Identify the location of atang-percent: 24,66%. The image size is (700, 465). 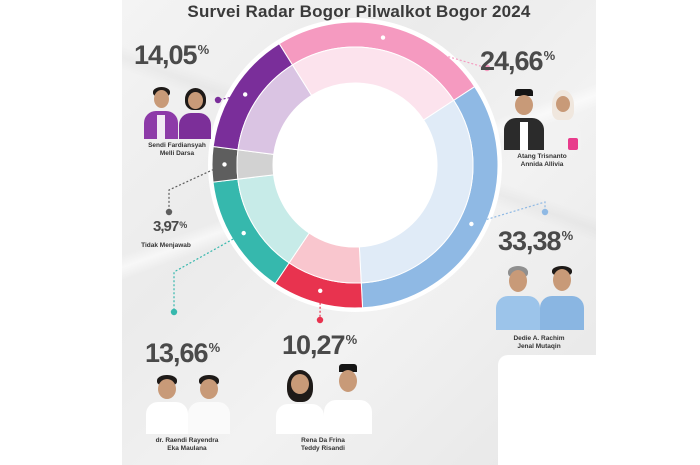
(517, 61).